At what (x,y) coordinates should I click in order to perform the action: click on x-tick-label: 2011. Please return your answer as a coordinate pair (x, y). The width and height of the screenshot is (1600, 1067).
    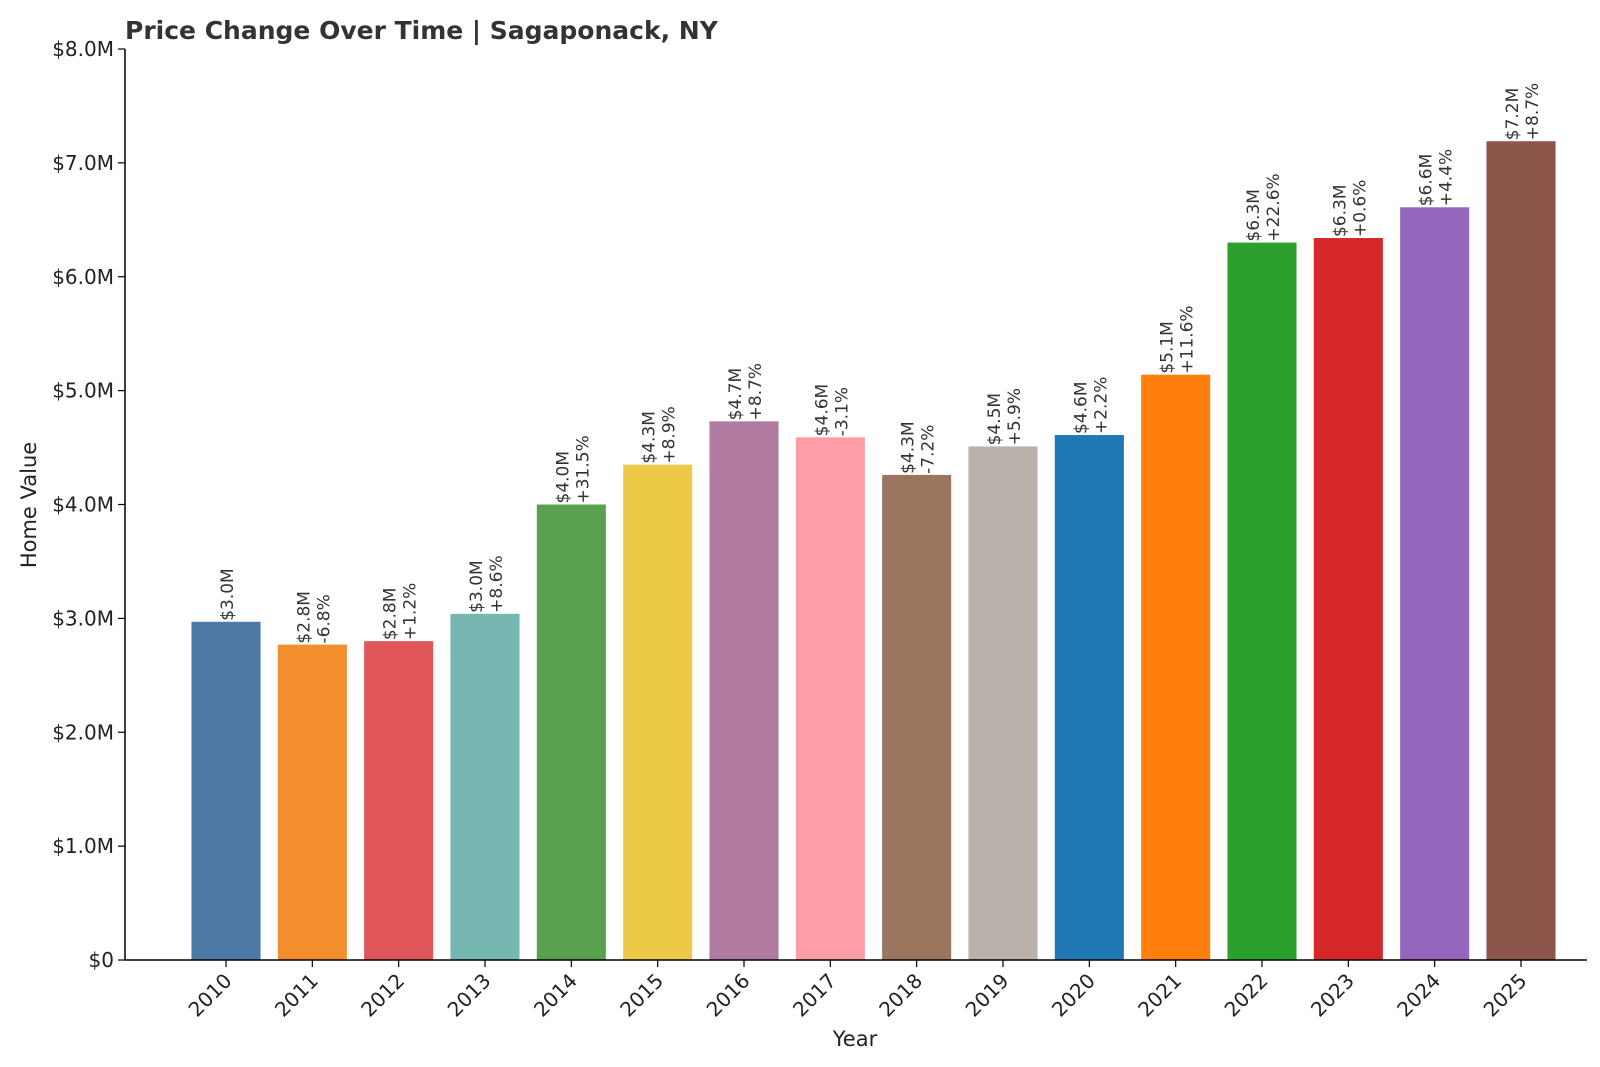
    Looking at the image, I should click on (296, 995).